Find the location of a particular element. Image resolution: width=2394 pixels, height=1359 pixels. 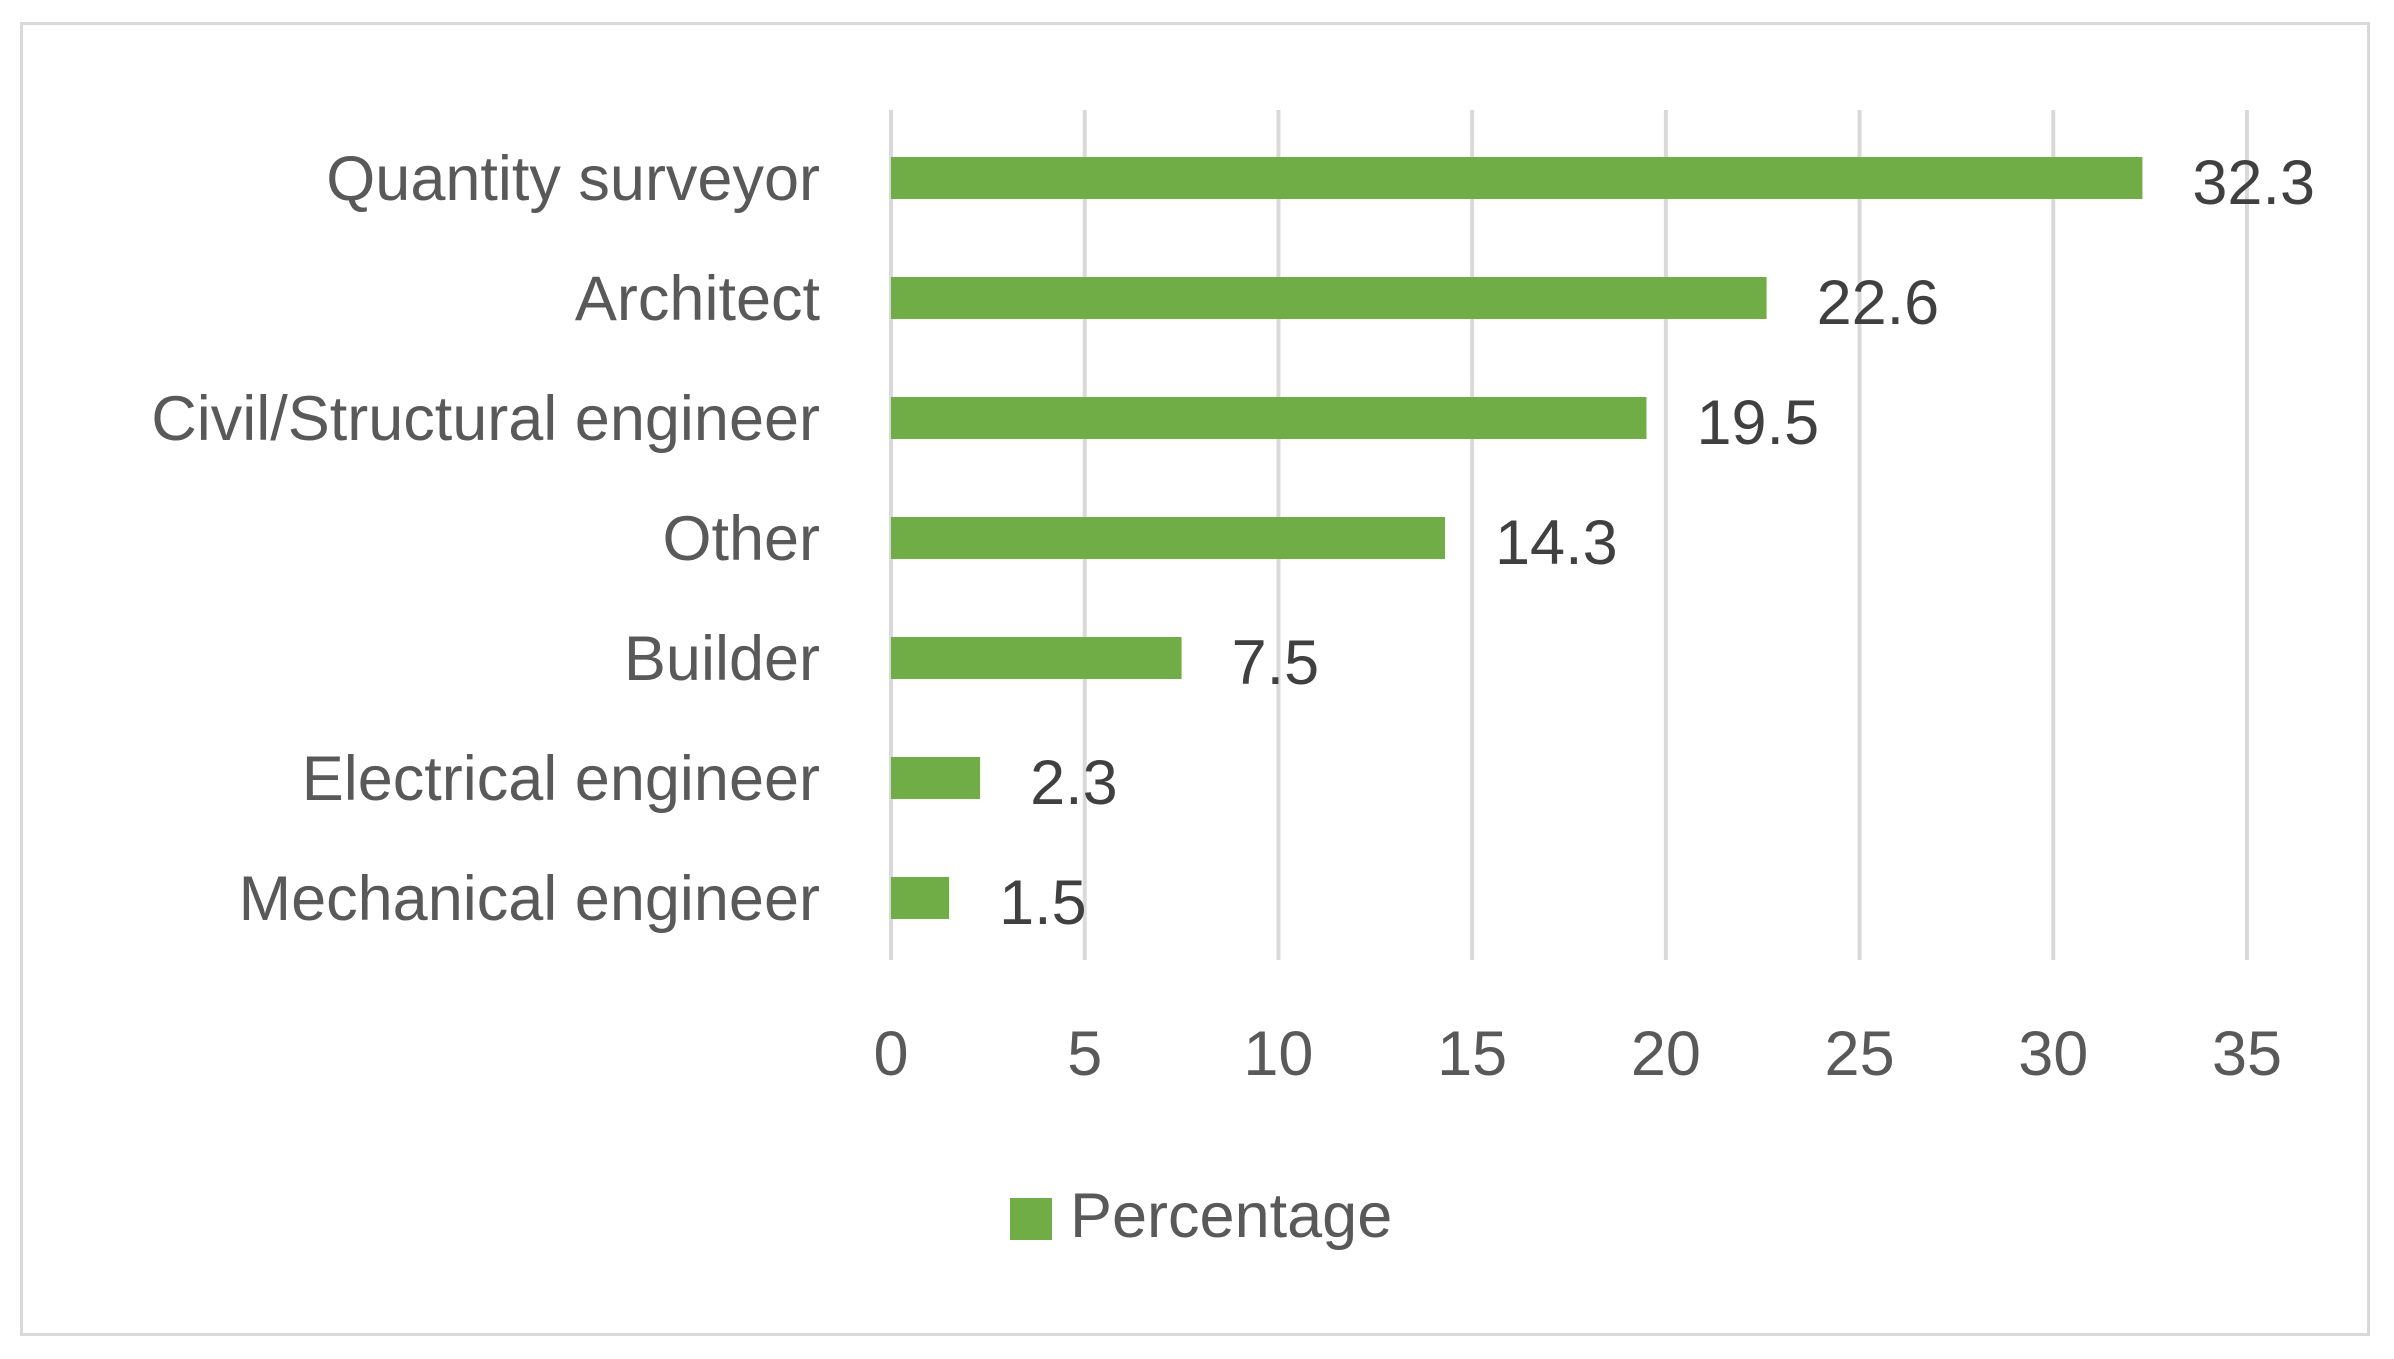

bar-quantity-surveyor is located at coordinates (1517, 178).